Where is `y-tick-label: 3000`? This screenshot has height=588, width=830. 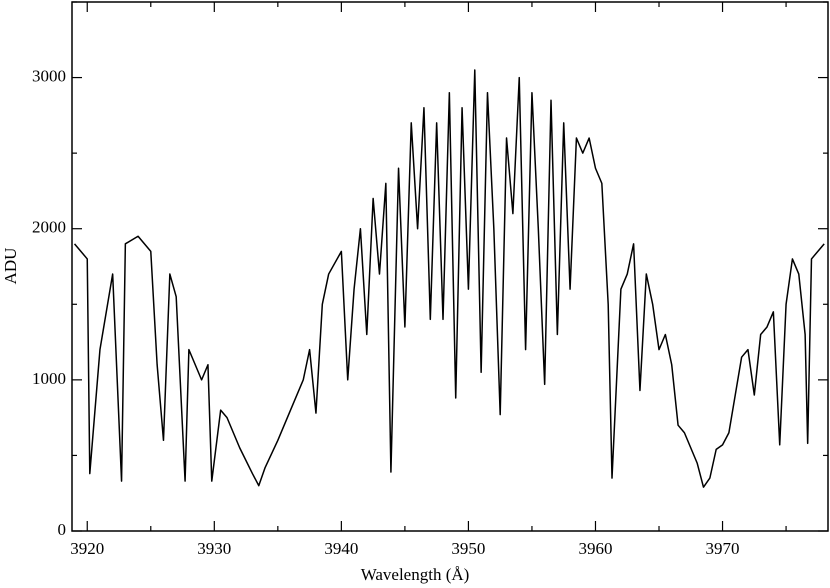
y-tick-label: 3000 is located at coordinates (49, 75).